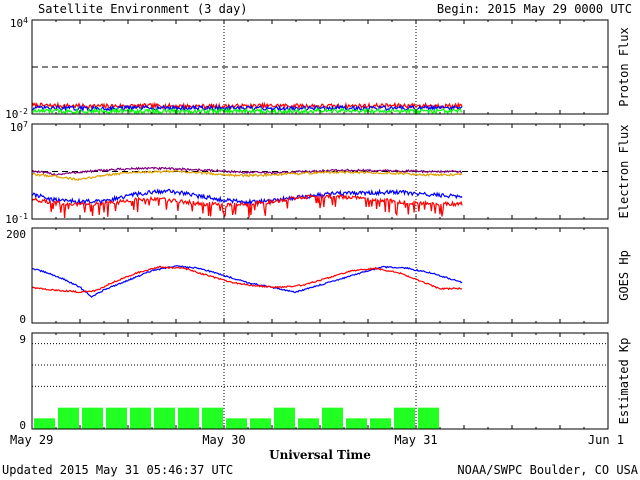  What do you see at coordinates (320, 455) in the screenshot?
I see `x-axis-label: Universal Time` at bounding box center [320, 455].